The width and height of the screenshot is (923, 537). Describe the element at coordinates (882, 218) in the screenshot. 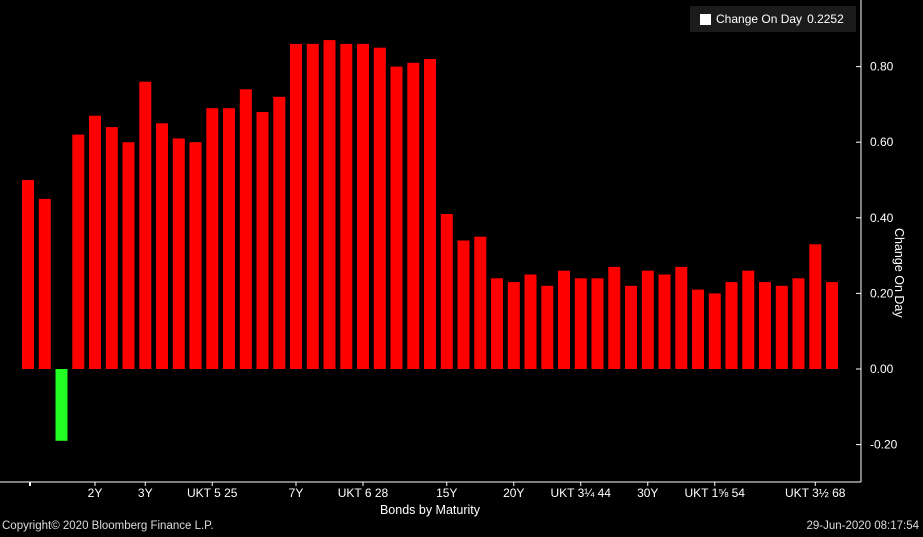

I see `y-tick-label: 0.40` at that location.